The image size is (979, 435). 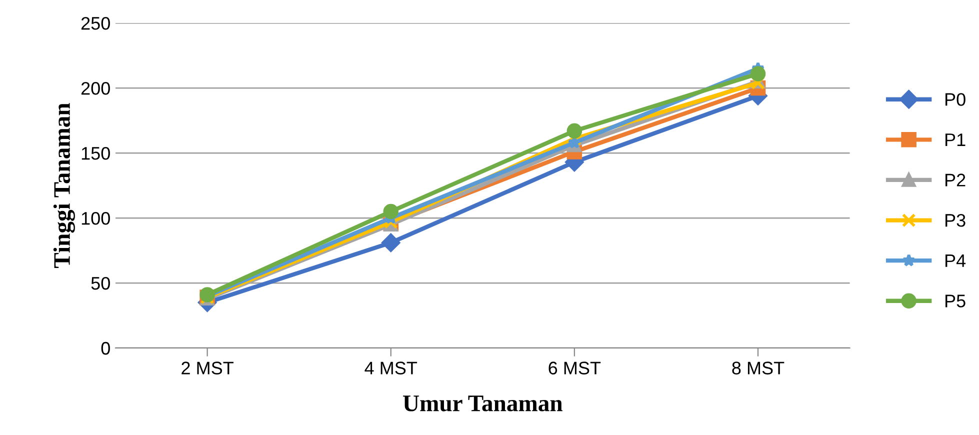 What do you see at coordinates (956, 301) in the screenshot?
I see `legend-label: P5` at bounding box center [956, 301].